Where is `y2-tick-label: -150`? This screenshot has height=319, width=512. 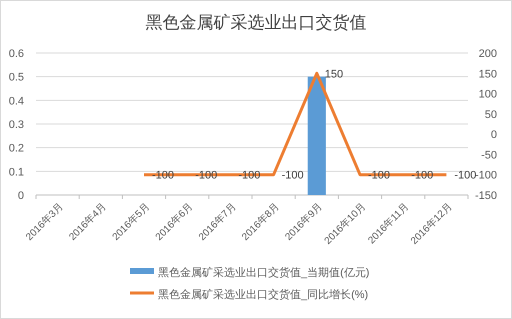
y2-tick-label: -150 is located at coordinates (485, 196).